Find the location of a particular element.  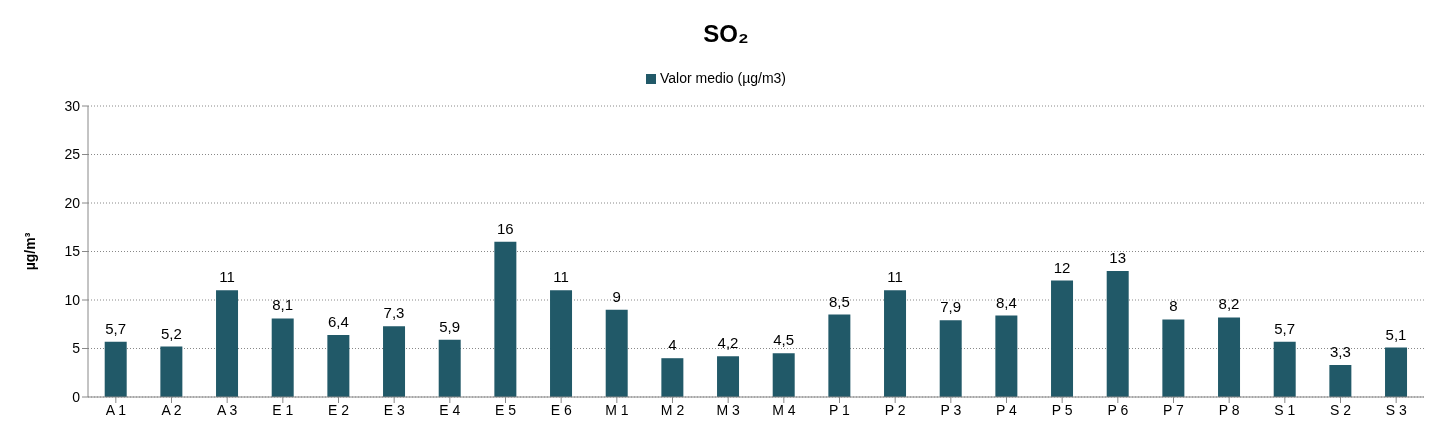

x-tick-label: S 1 is located at coordinates (1285, 409).